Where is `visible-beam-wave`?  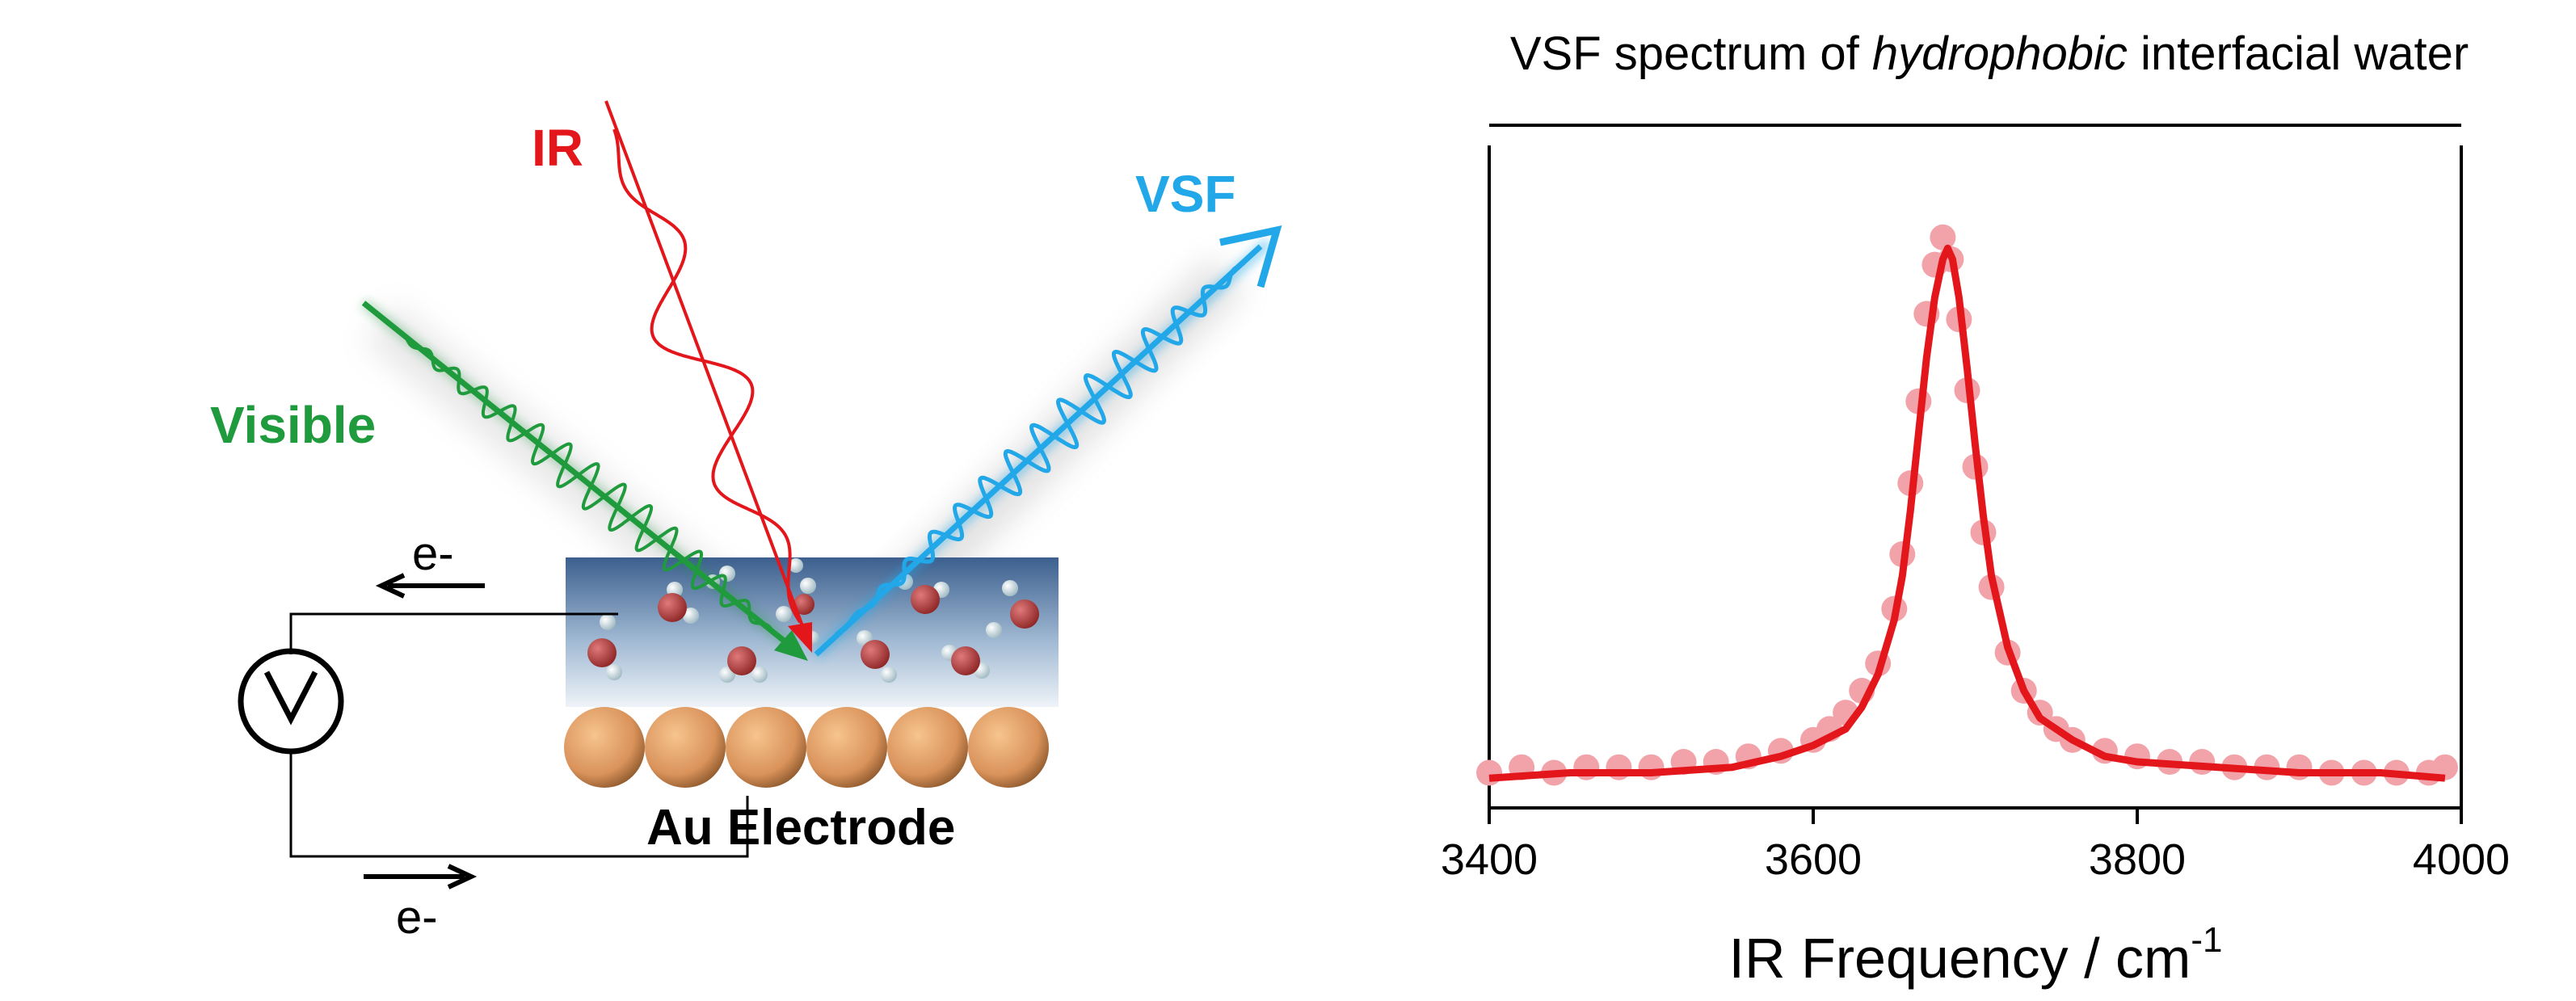
visible-beam-wave is located at coordinates (577, 475).